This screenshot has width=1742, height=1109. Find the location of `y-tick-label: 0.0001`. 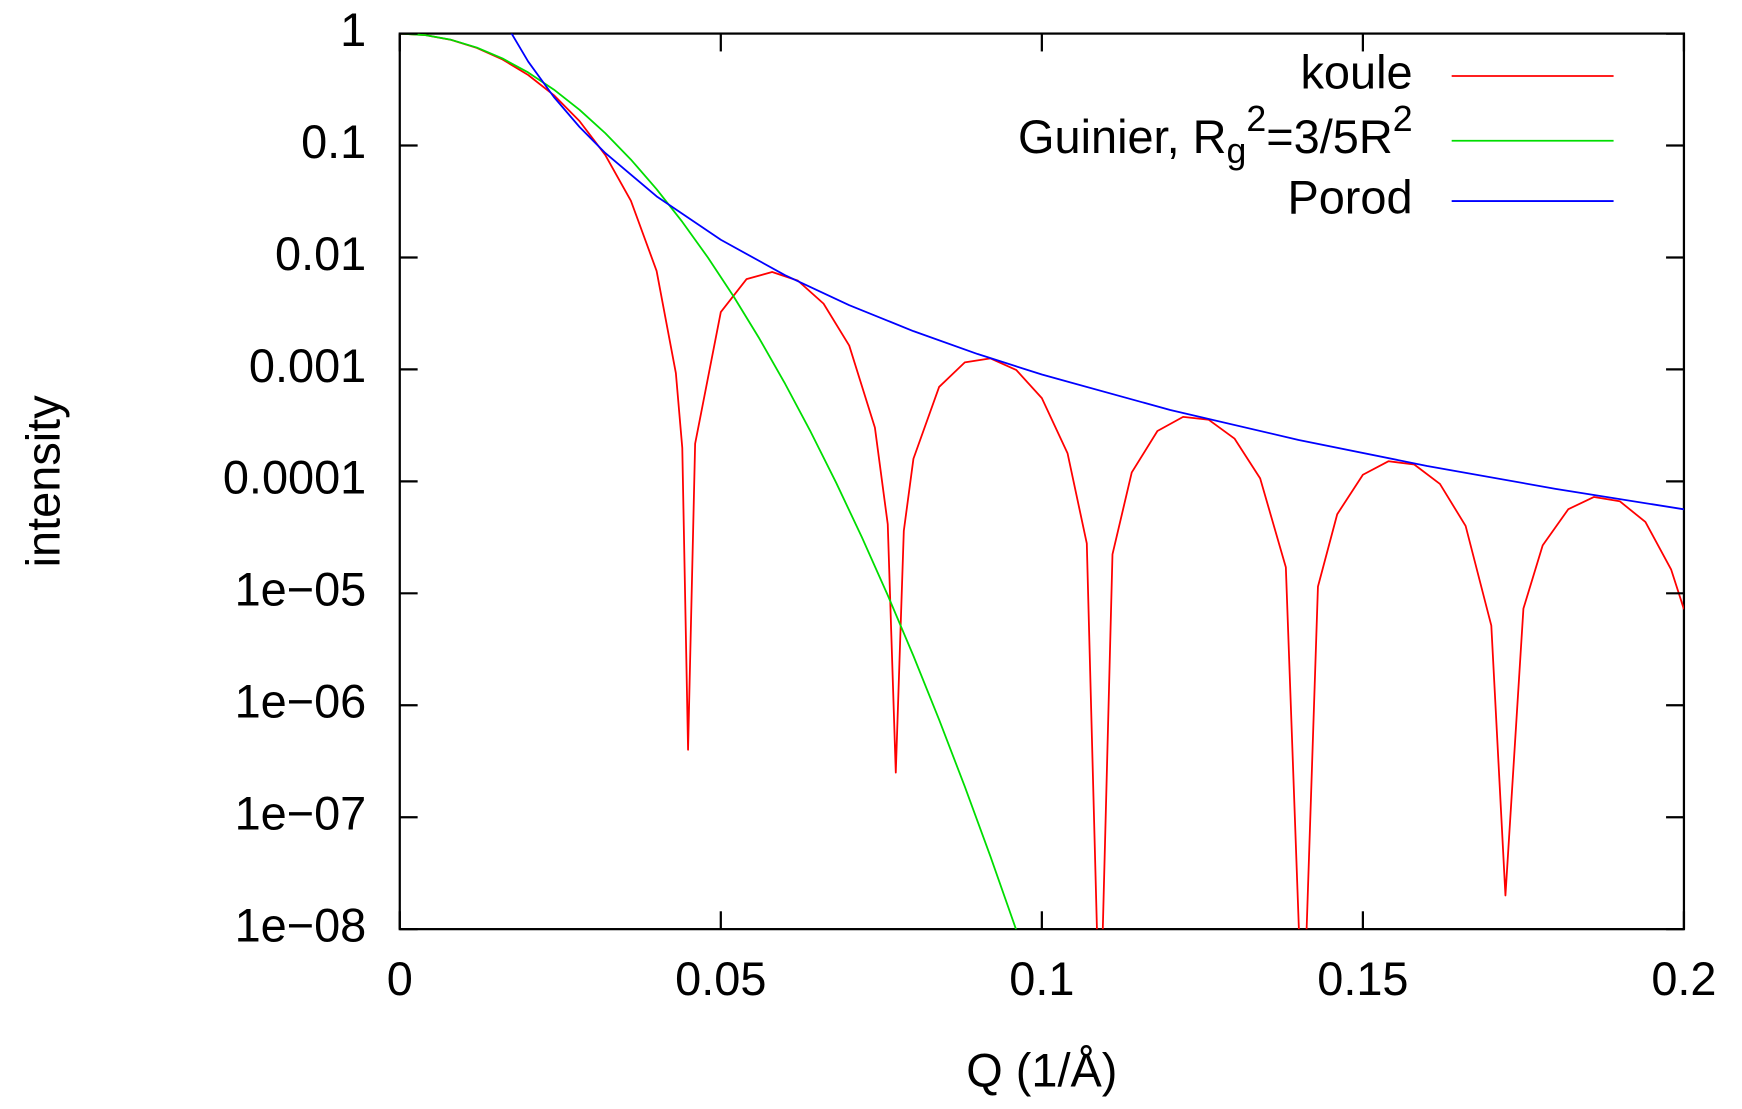

y-tick-label: 0.0001 is located at coordinates (294, 478).